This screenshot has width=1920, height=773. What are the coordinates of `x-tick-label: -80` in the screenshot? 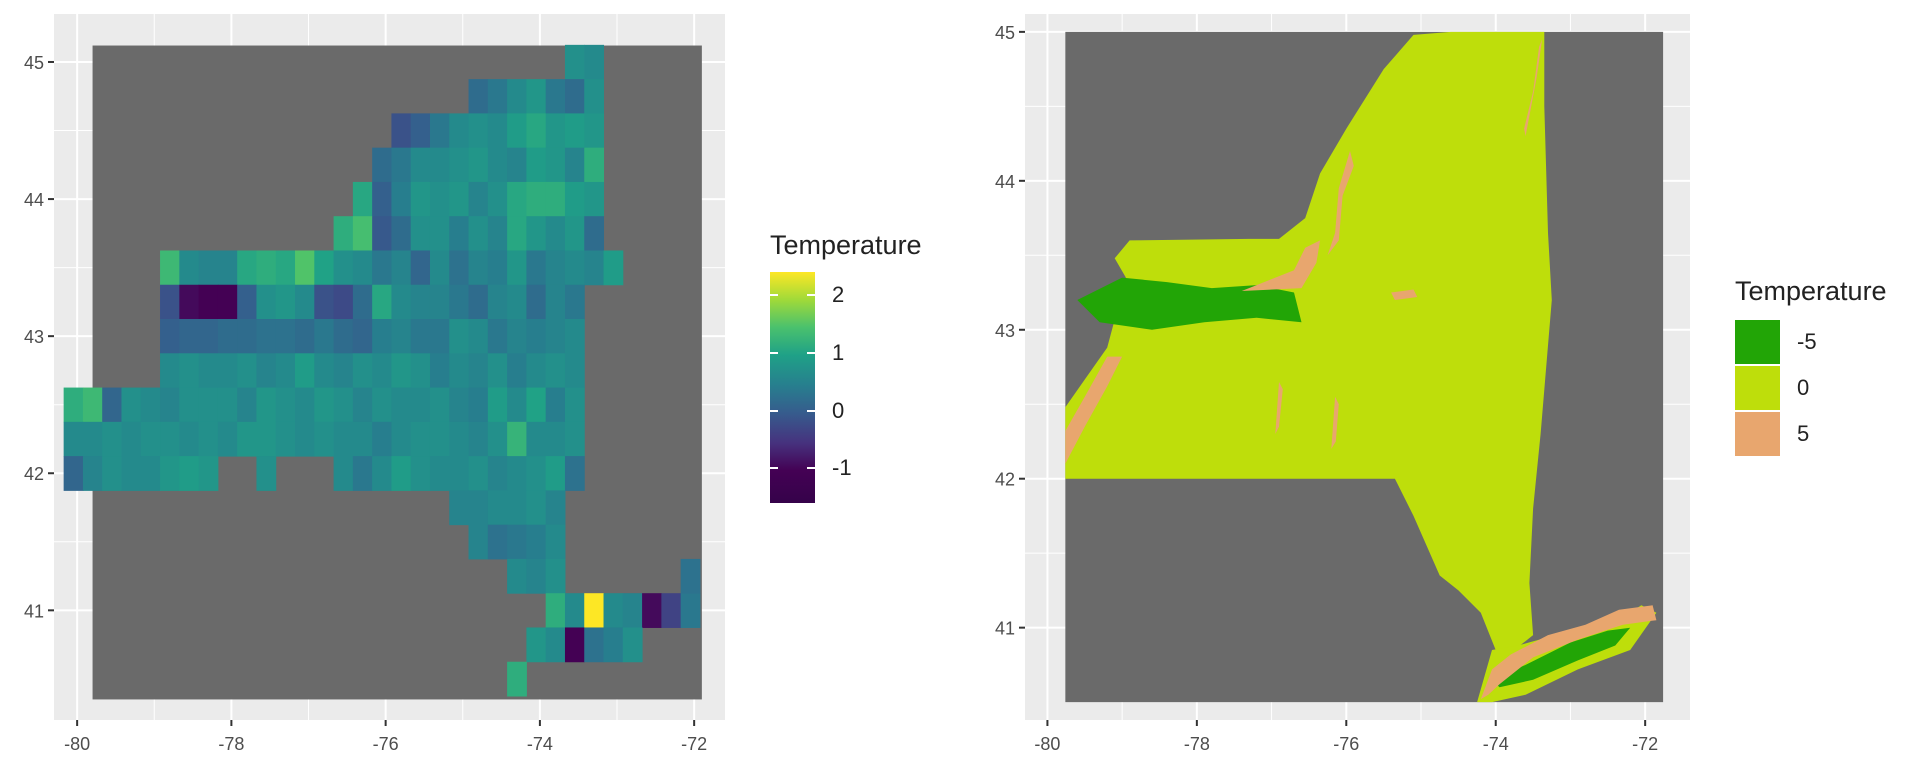 It's located at (77, 744).